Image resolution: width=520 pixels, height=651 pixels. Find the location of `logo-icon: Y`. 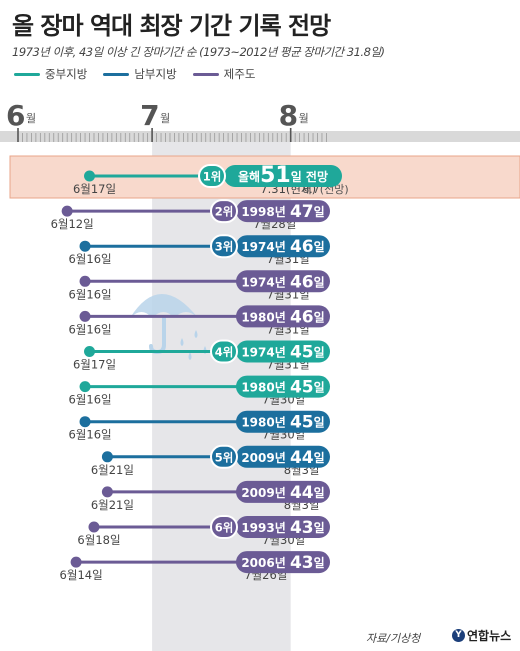

logo-icon: Y is located at coordinates (458, 635).